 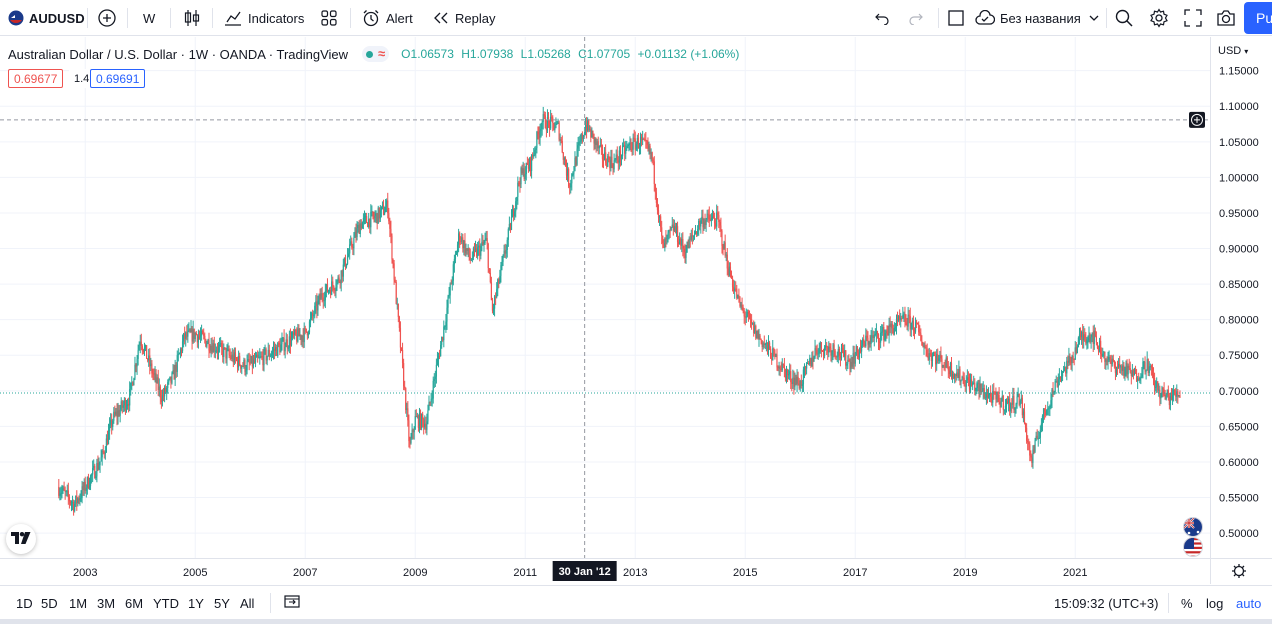 What do you see at coordinates (464, 18) in the screenshot?
I see `replay-button: Replay` at bounding box center [464, 18].